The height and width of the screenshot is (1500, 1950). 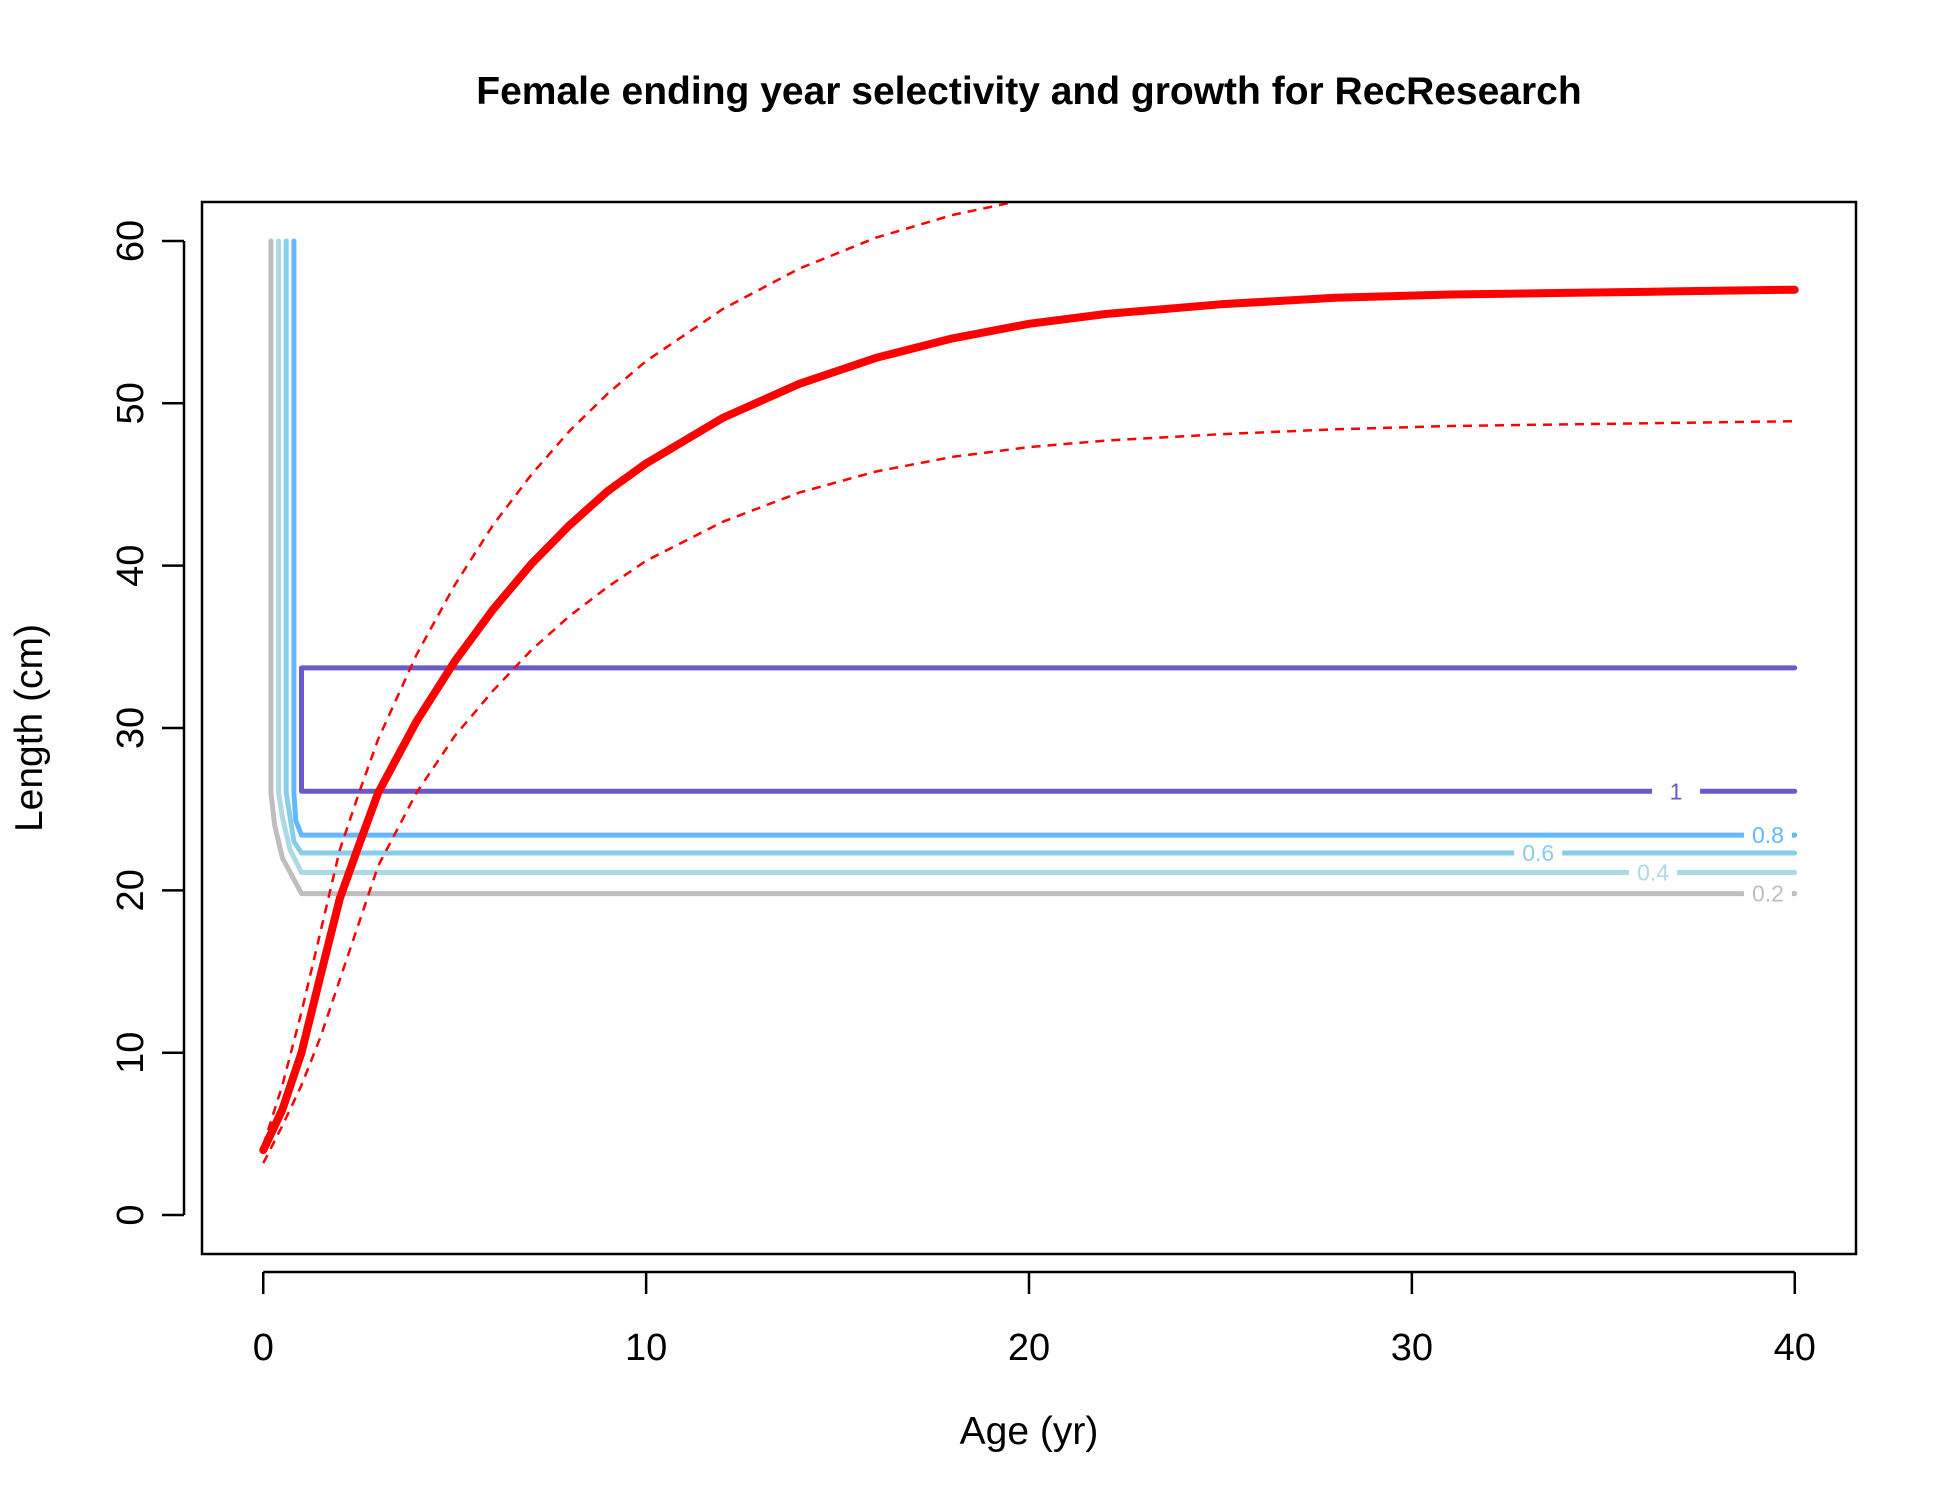 What do you see at coordinates (29, 728) in the screenshot?
I see `y-axis-label: Length (cm)` at bounding box center [29, 728].